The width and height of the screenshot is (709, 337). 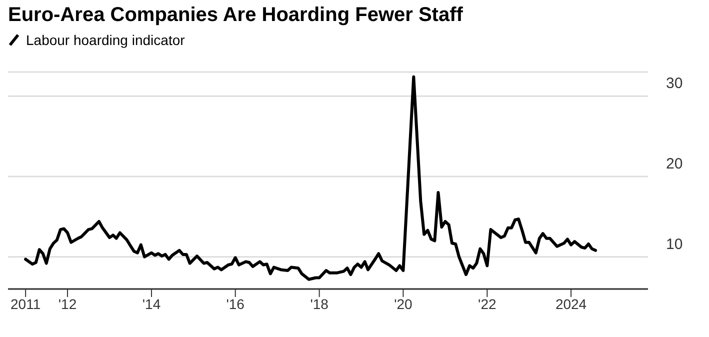 I want to click on x-tick-label: 2011, so click(x=25, y=304).